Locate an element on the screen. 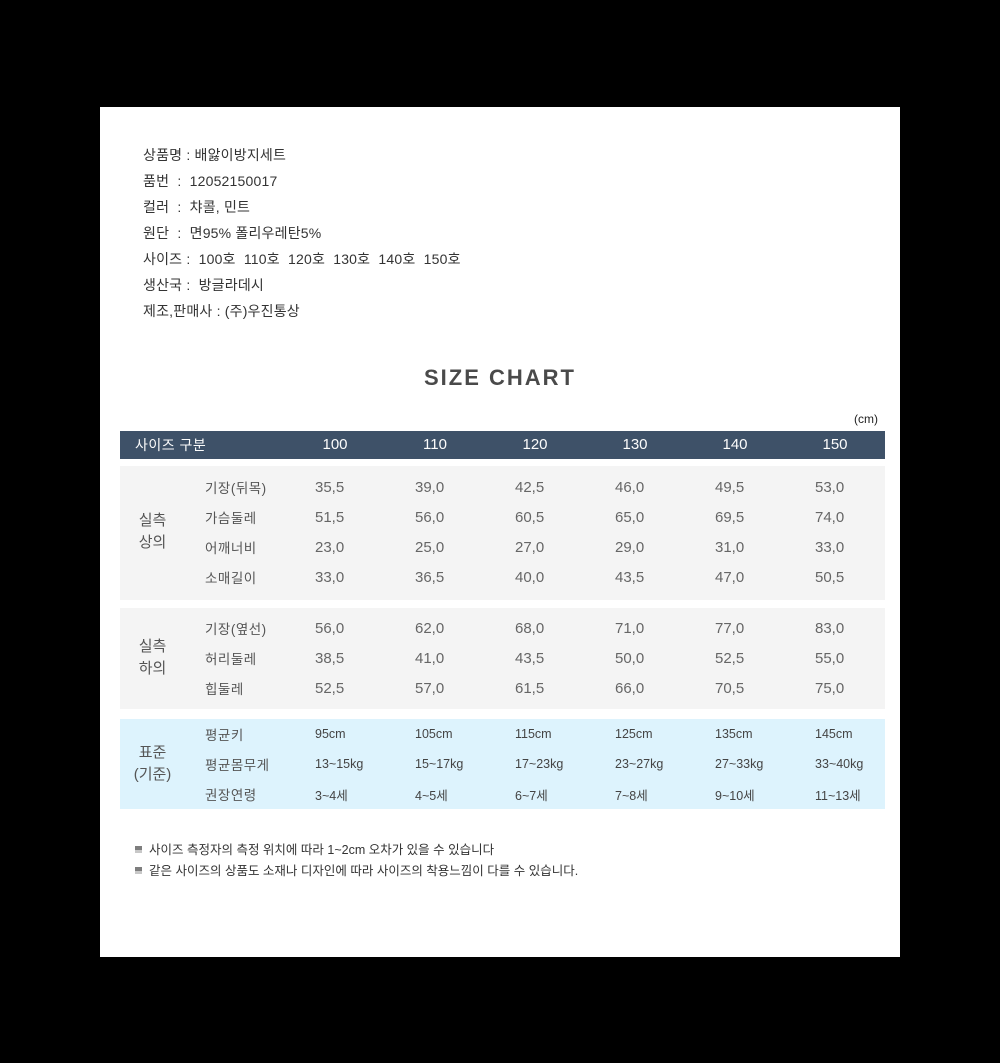  measurement-value: 50,5 is located at coordinates (830, 577).